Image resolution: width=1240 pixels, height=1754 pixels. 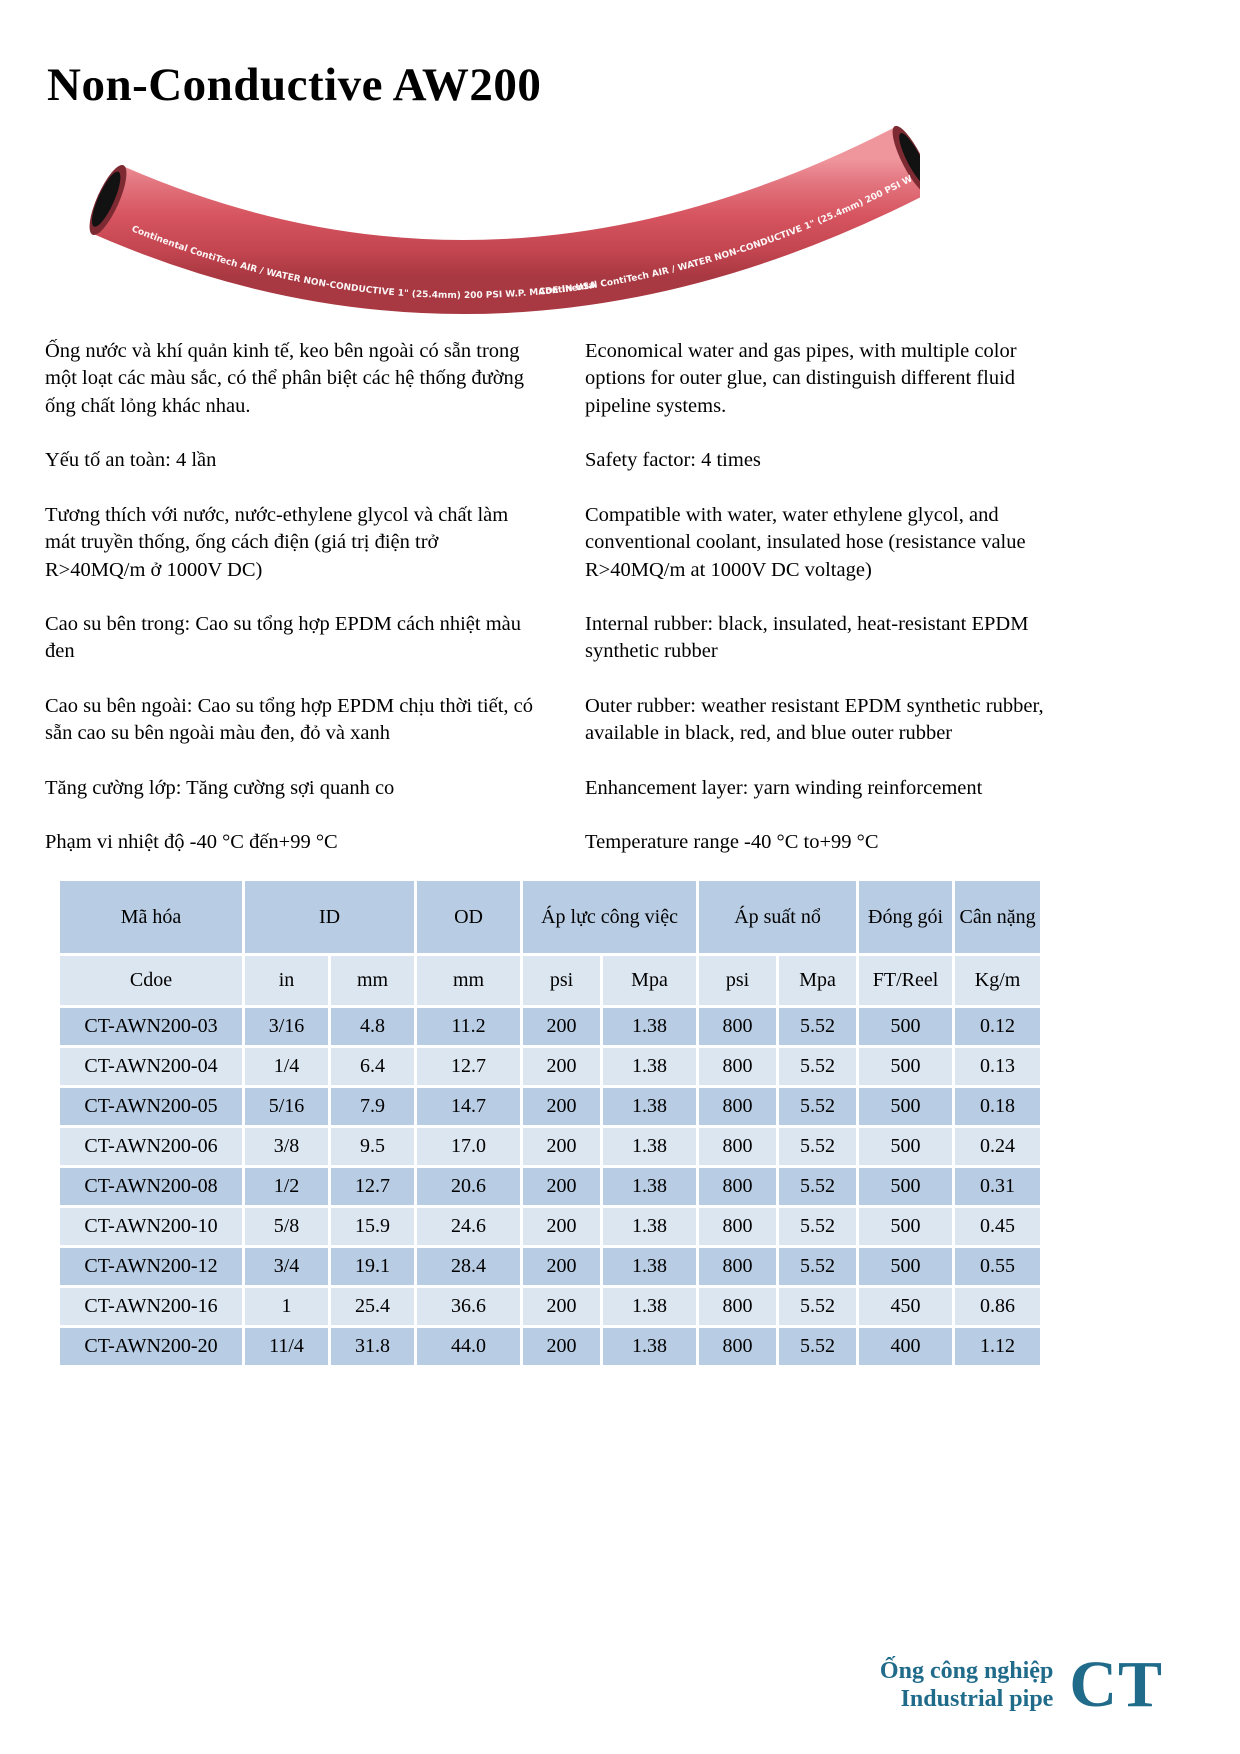 What do you see at coordinates (998, 1106) in the screenshot?
I see `spec-cell: 0.18` at bounding box center [998, 1106].